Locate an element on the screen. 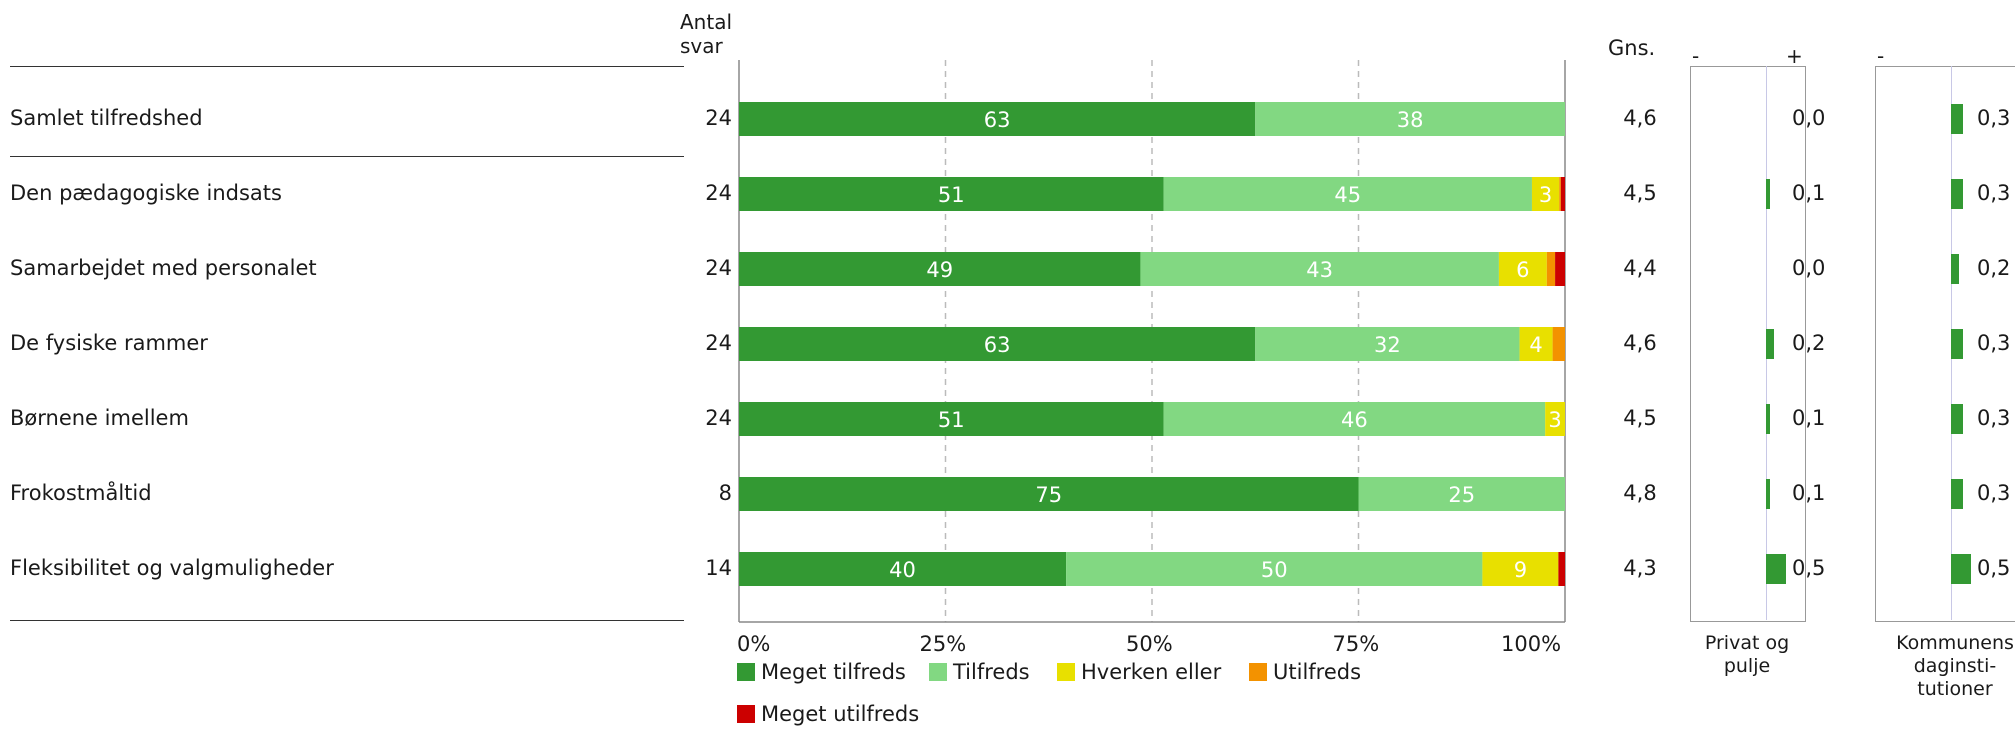  comparison-caption: Privat og pulje is located at coordinates (1747, 655).